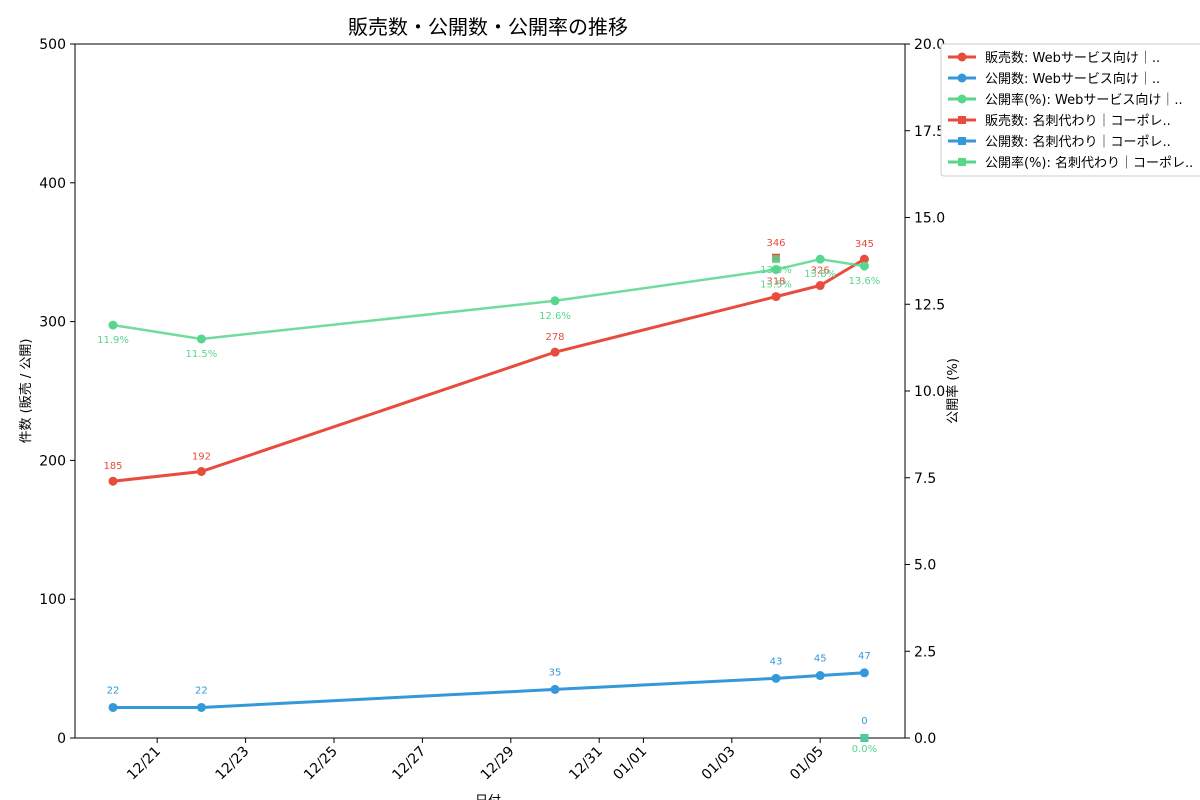 The width and height of the screenshot is (1200, 800). I want to click on legend-entry-label: 公開率(%): 名刺代わり｜コーポレ.., so click(1089, 163).